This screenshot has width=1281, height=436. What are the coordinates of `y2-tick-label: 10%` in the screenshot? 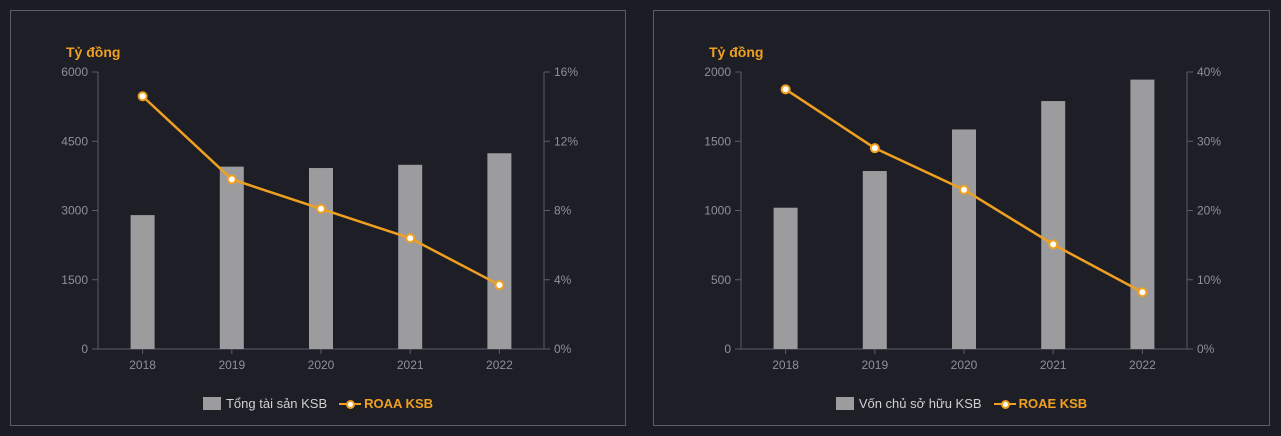 It's located at (1209, 280).